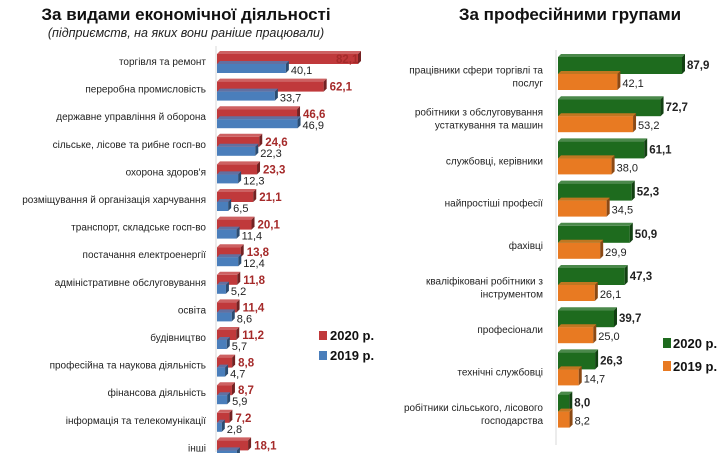  I want to click on value-label-2019: 2,8, so click(234, 430).